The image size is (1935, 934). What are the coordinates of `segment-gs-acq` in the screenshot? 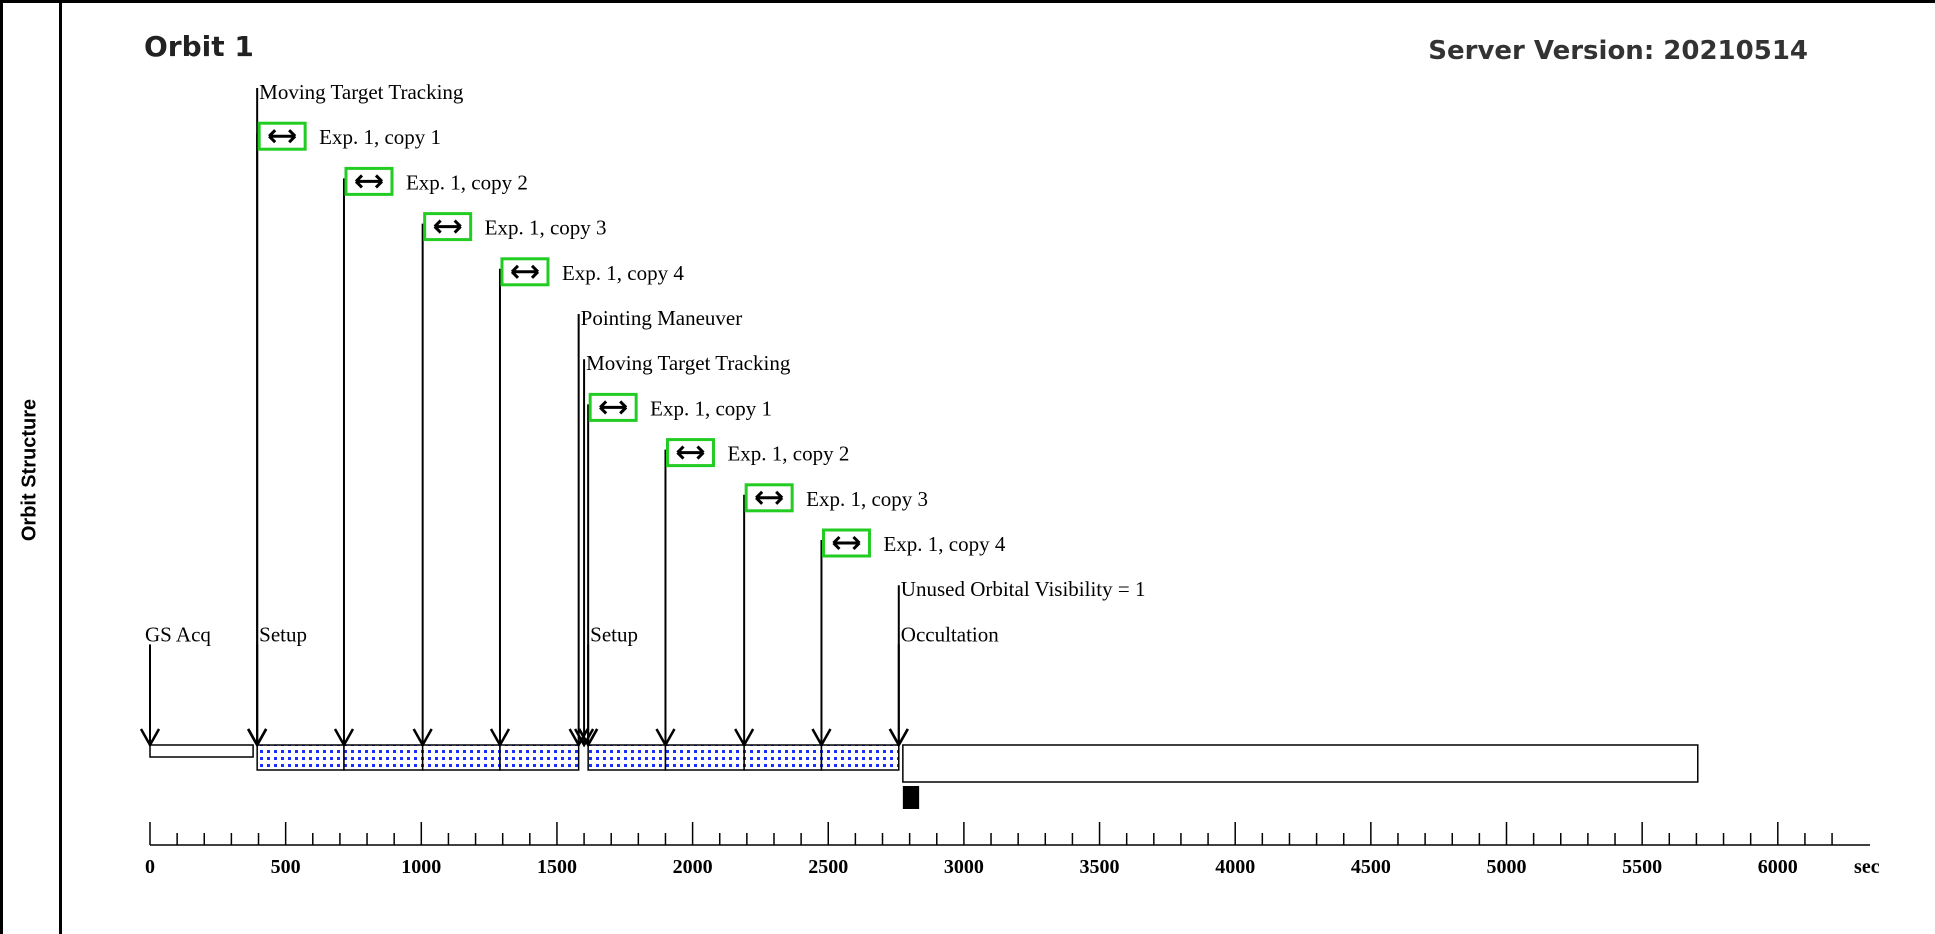 It's located at (201, 751).